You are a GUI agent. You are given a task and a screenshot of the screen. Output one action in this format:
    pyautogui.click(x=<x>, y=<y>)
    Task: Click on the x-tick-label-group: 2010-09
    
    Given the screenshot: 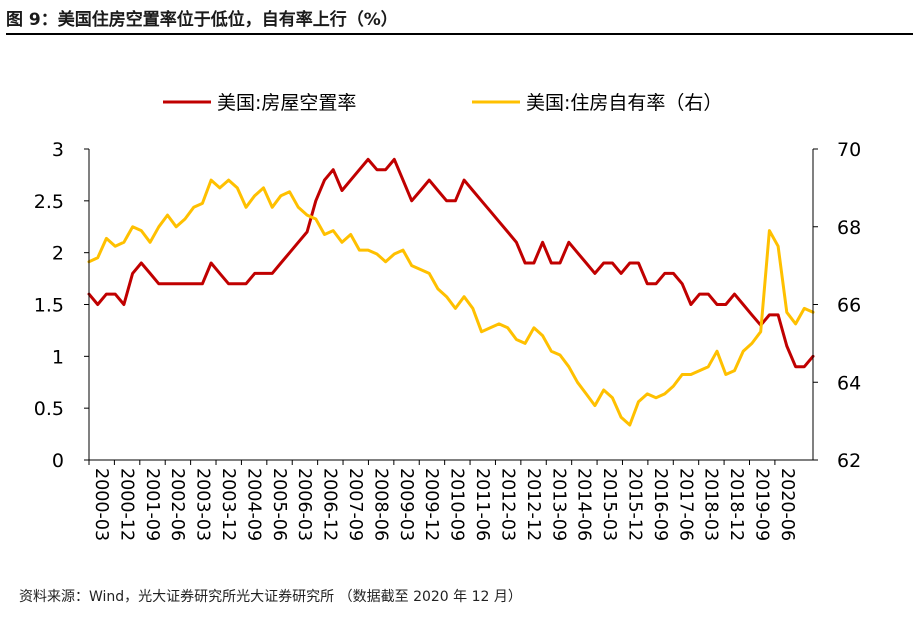 What is the action you would take?
    pyautogui.click(x=457, y=504)
    